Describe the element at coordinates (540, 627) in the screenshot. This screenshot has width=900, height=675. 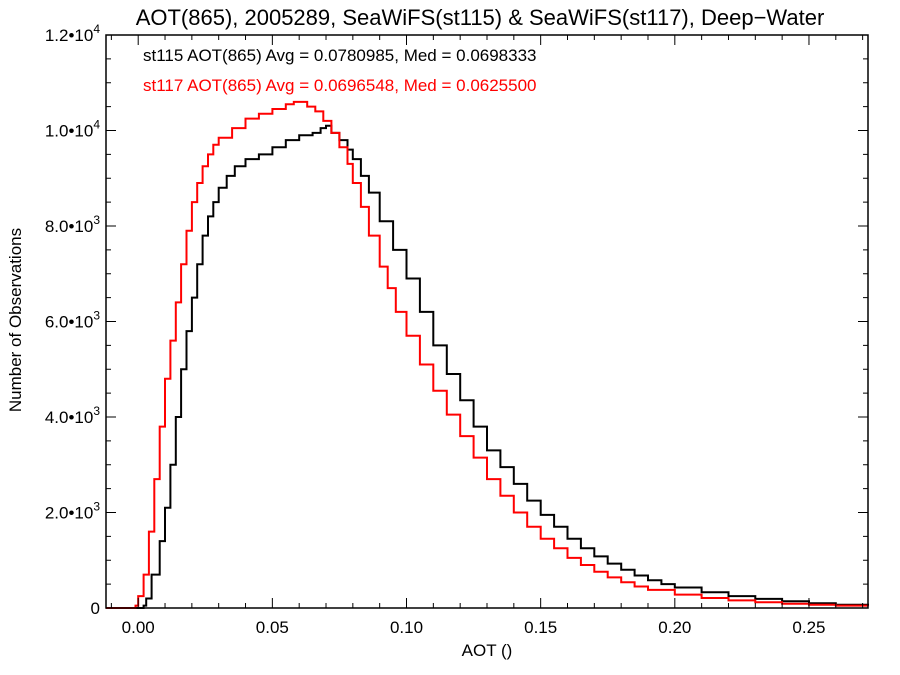
I see `x-tick-label: 0.15` at that location.